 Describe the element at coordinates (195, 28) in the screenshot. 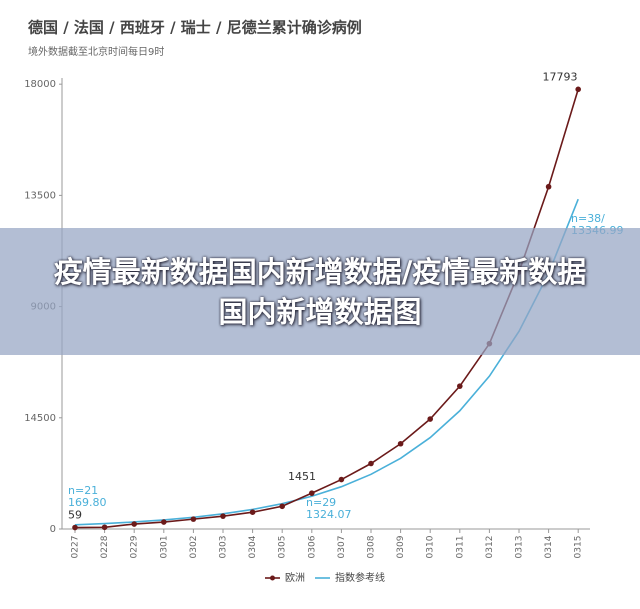

I see `chart-title: 德国 / 法国 / 西班牙 / 瑞士 / 尼德兰累计确诊病例` at that location.